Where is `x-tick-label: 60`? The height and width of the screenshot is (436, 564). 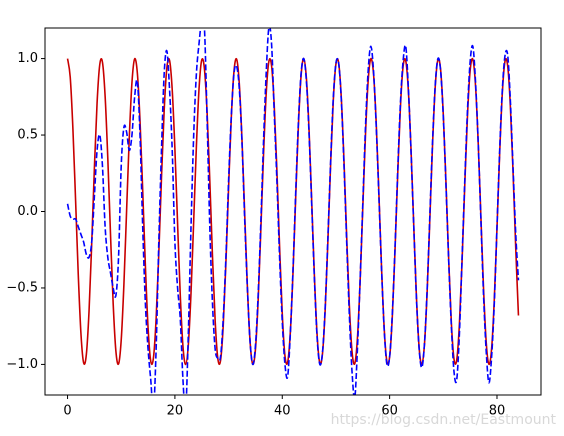
x-tick-label: 60 is located at coordinates (389, 411).